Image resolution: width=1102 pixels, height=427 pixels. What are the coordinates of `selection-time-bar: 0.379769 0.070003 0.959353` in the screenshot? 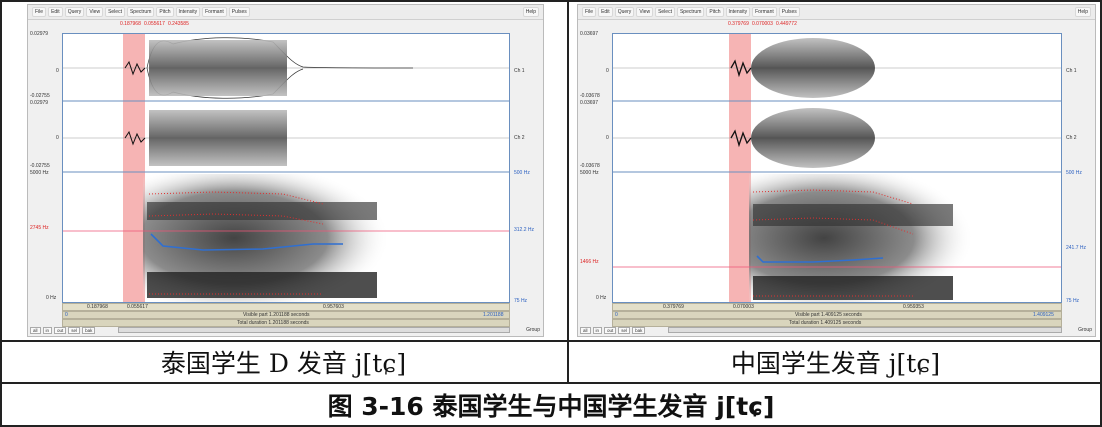 It's located at (837, 307).